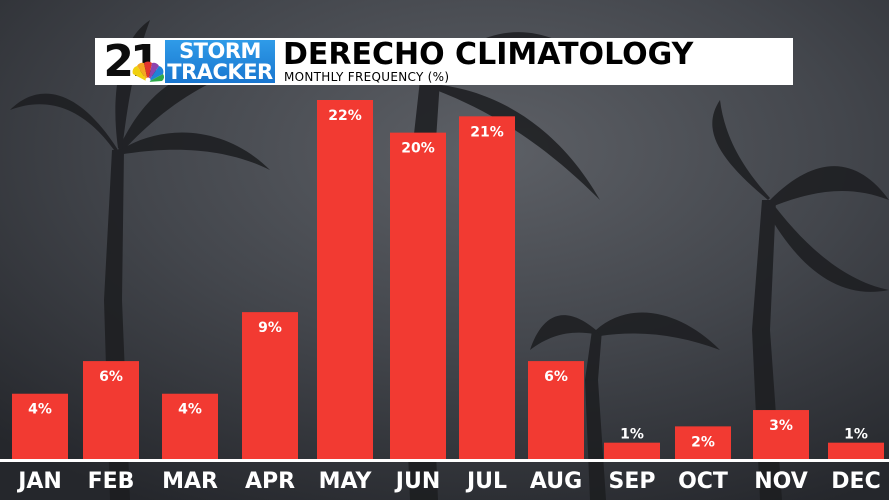  What do you see at coordinates (345, 279) in the screenshot?
I see `bar-may` at bounding box center [345, 279].